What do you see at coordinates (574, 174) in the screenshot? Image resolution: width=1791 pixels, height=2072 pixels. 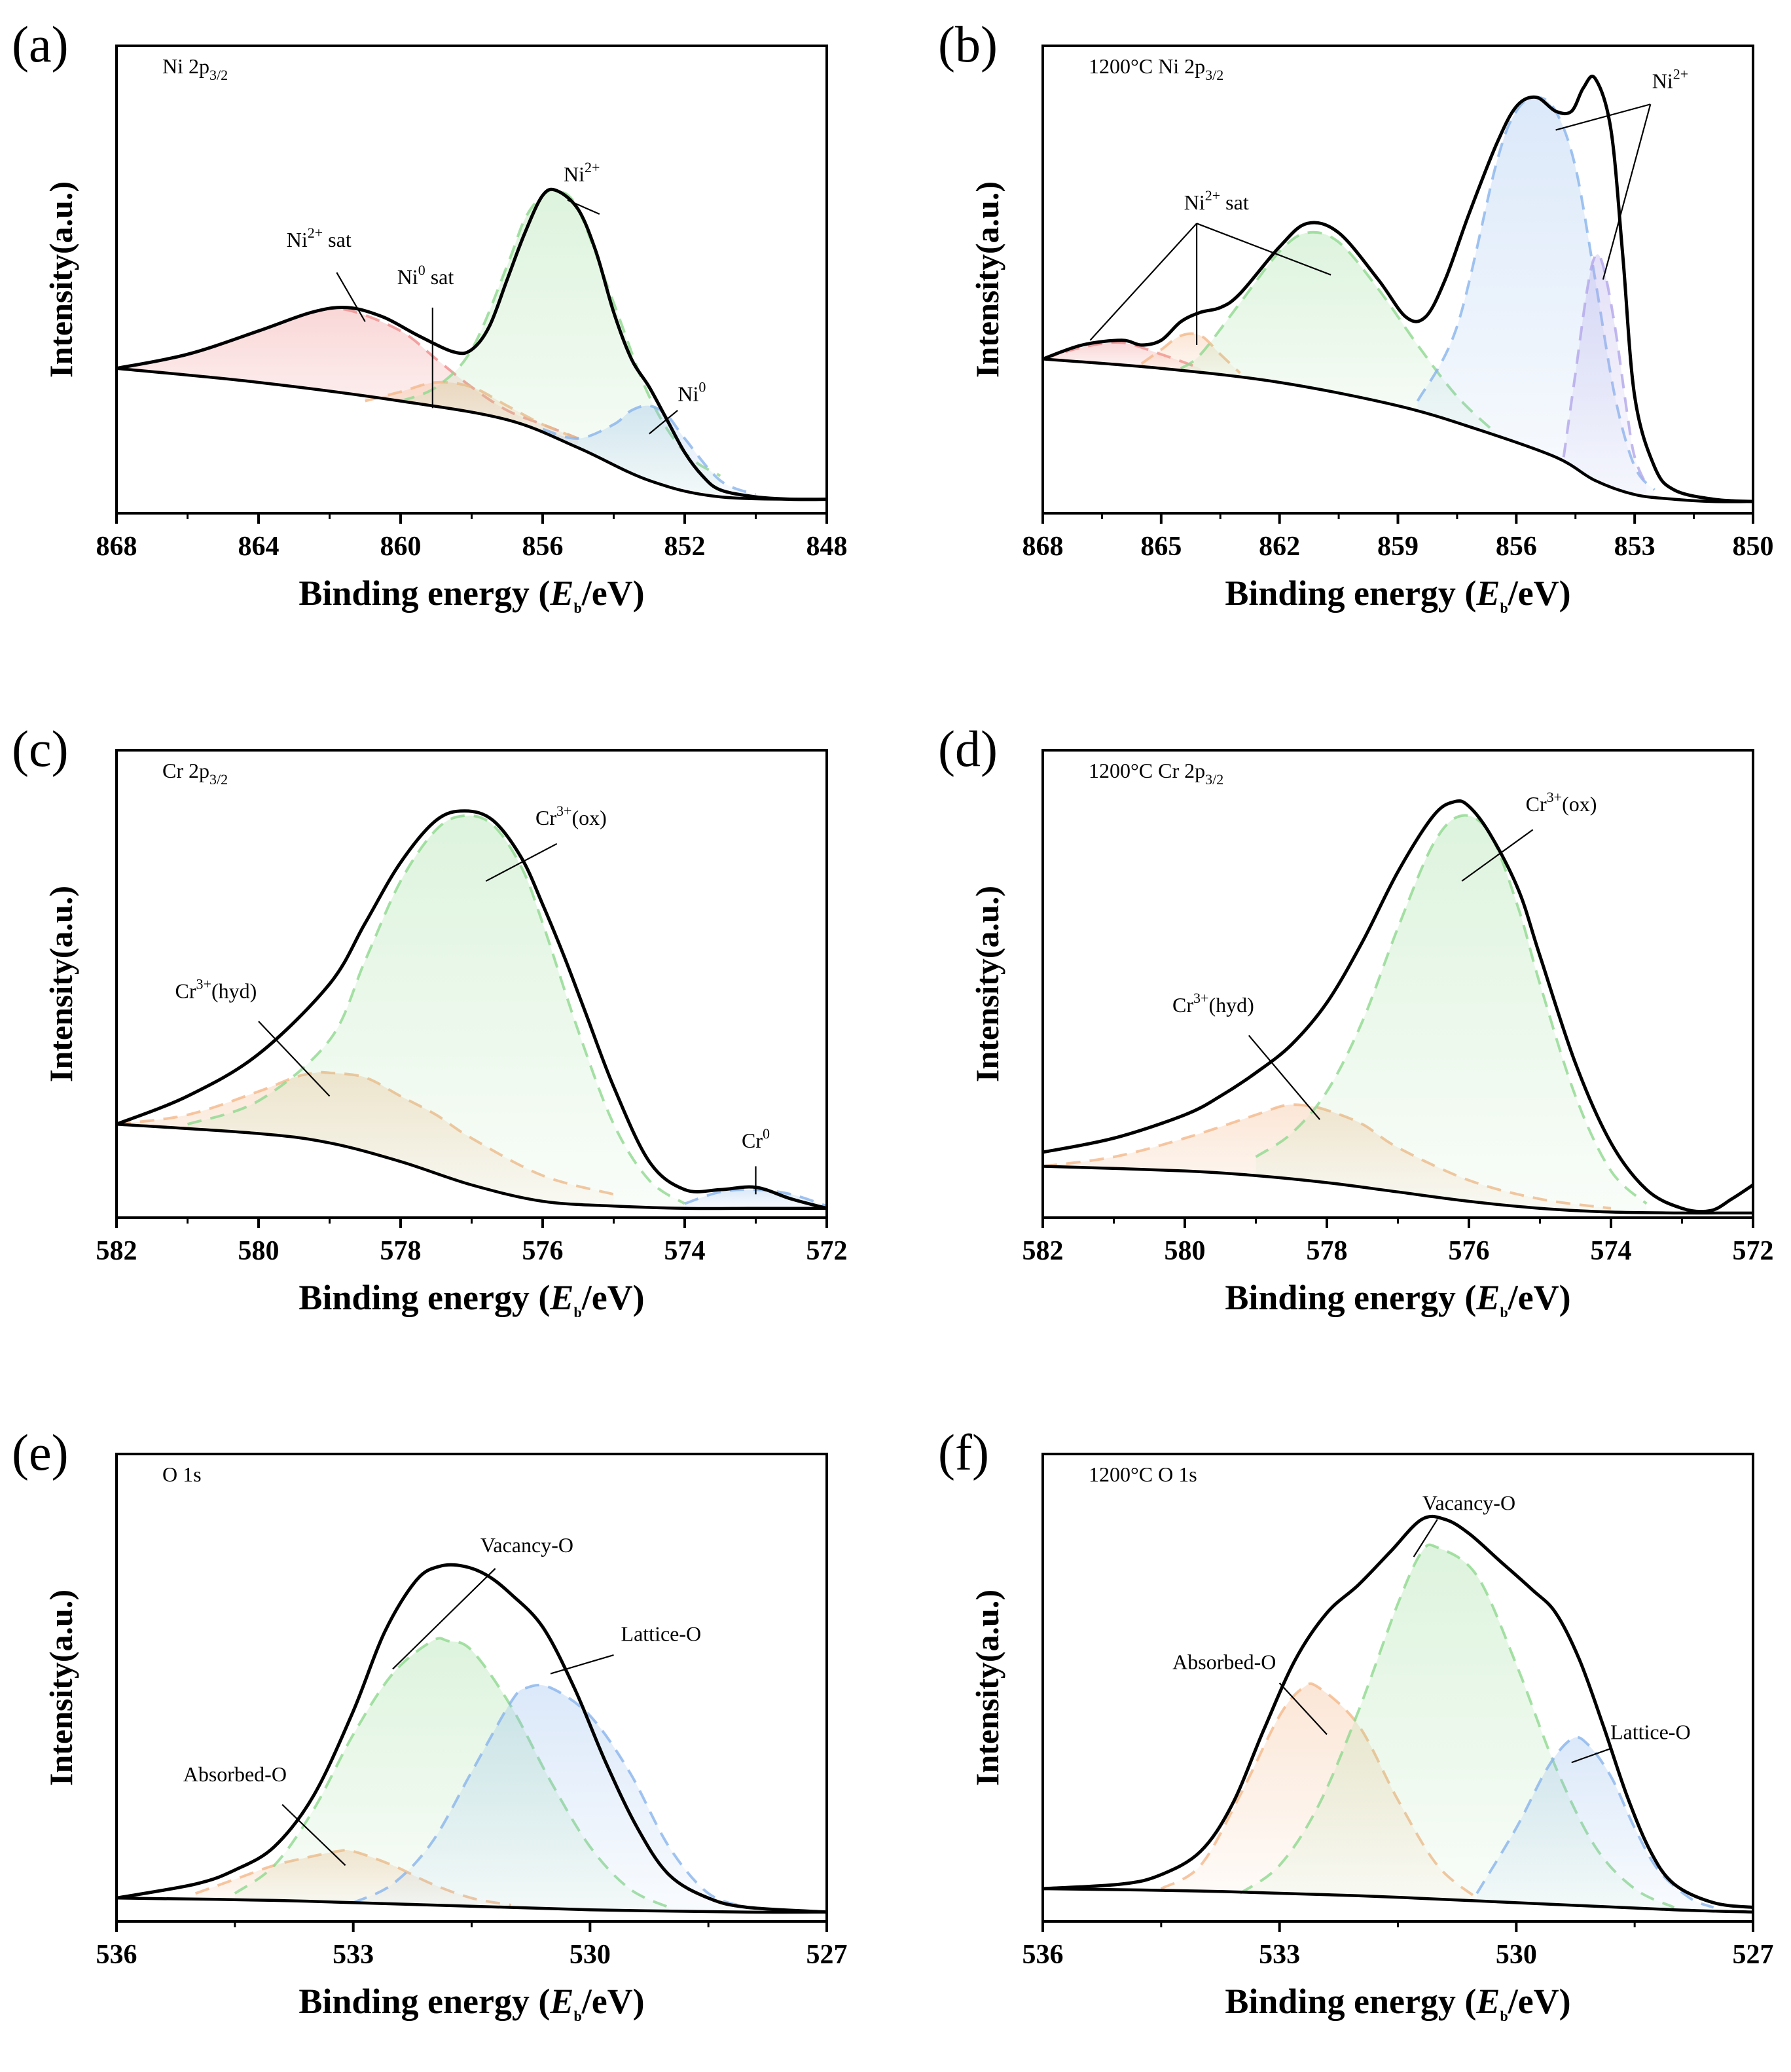 I see `peak-label-text: Ni` at bounding box center [574, 174].